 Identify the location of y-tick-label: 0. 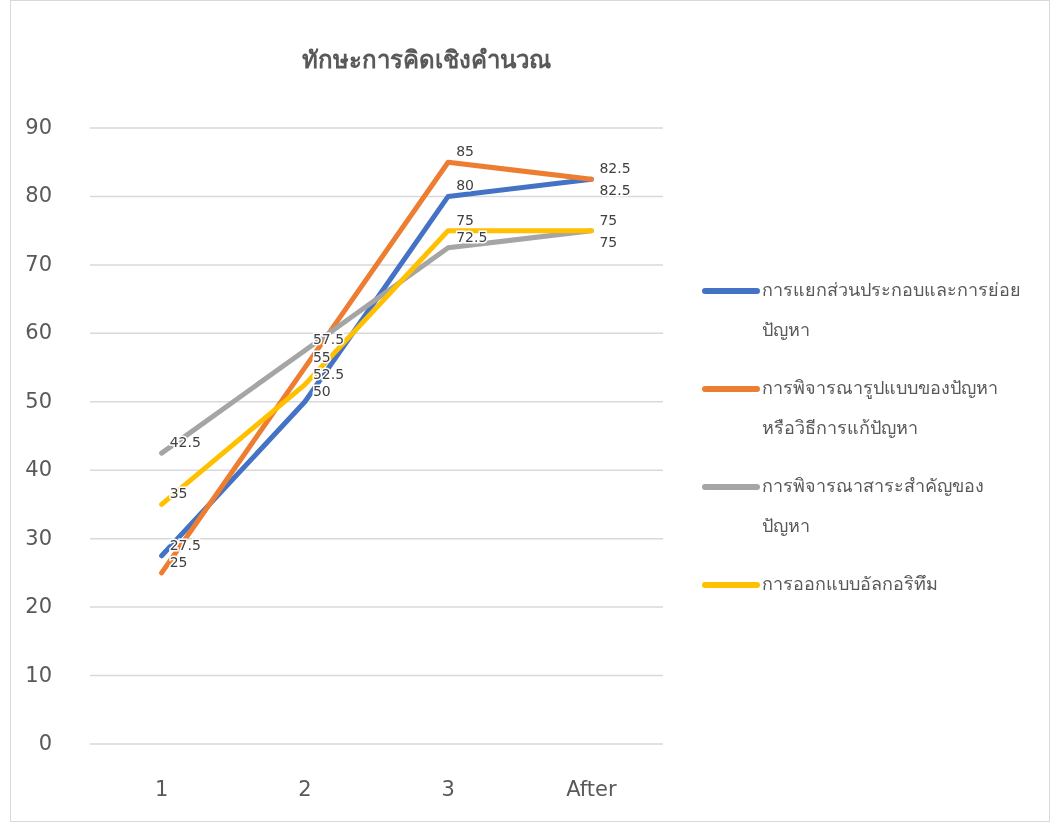
(45, 743).